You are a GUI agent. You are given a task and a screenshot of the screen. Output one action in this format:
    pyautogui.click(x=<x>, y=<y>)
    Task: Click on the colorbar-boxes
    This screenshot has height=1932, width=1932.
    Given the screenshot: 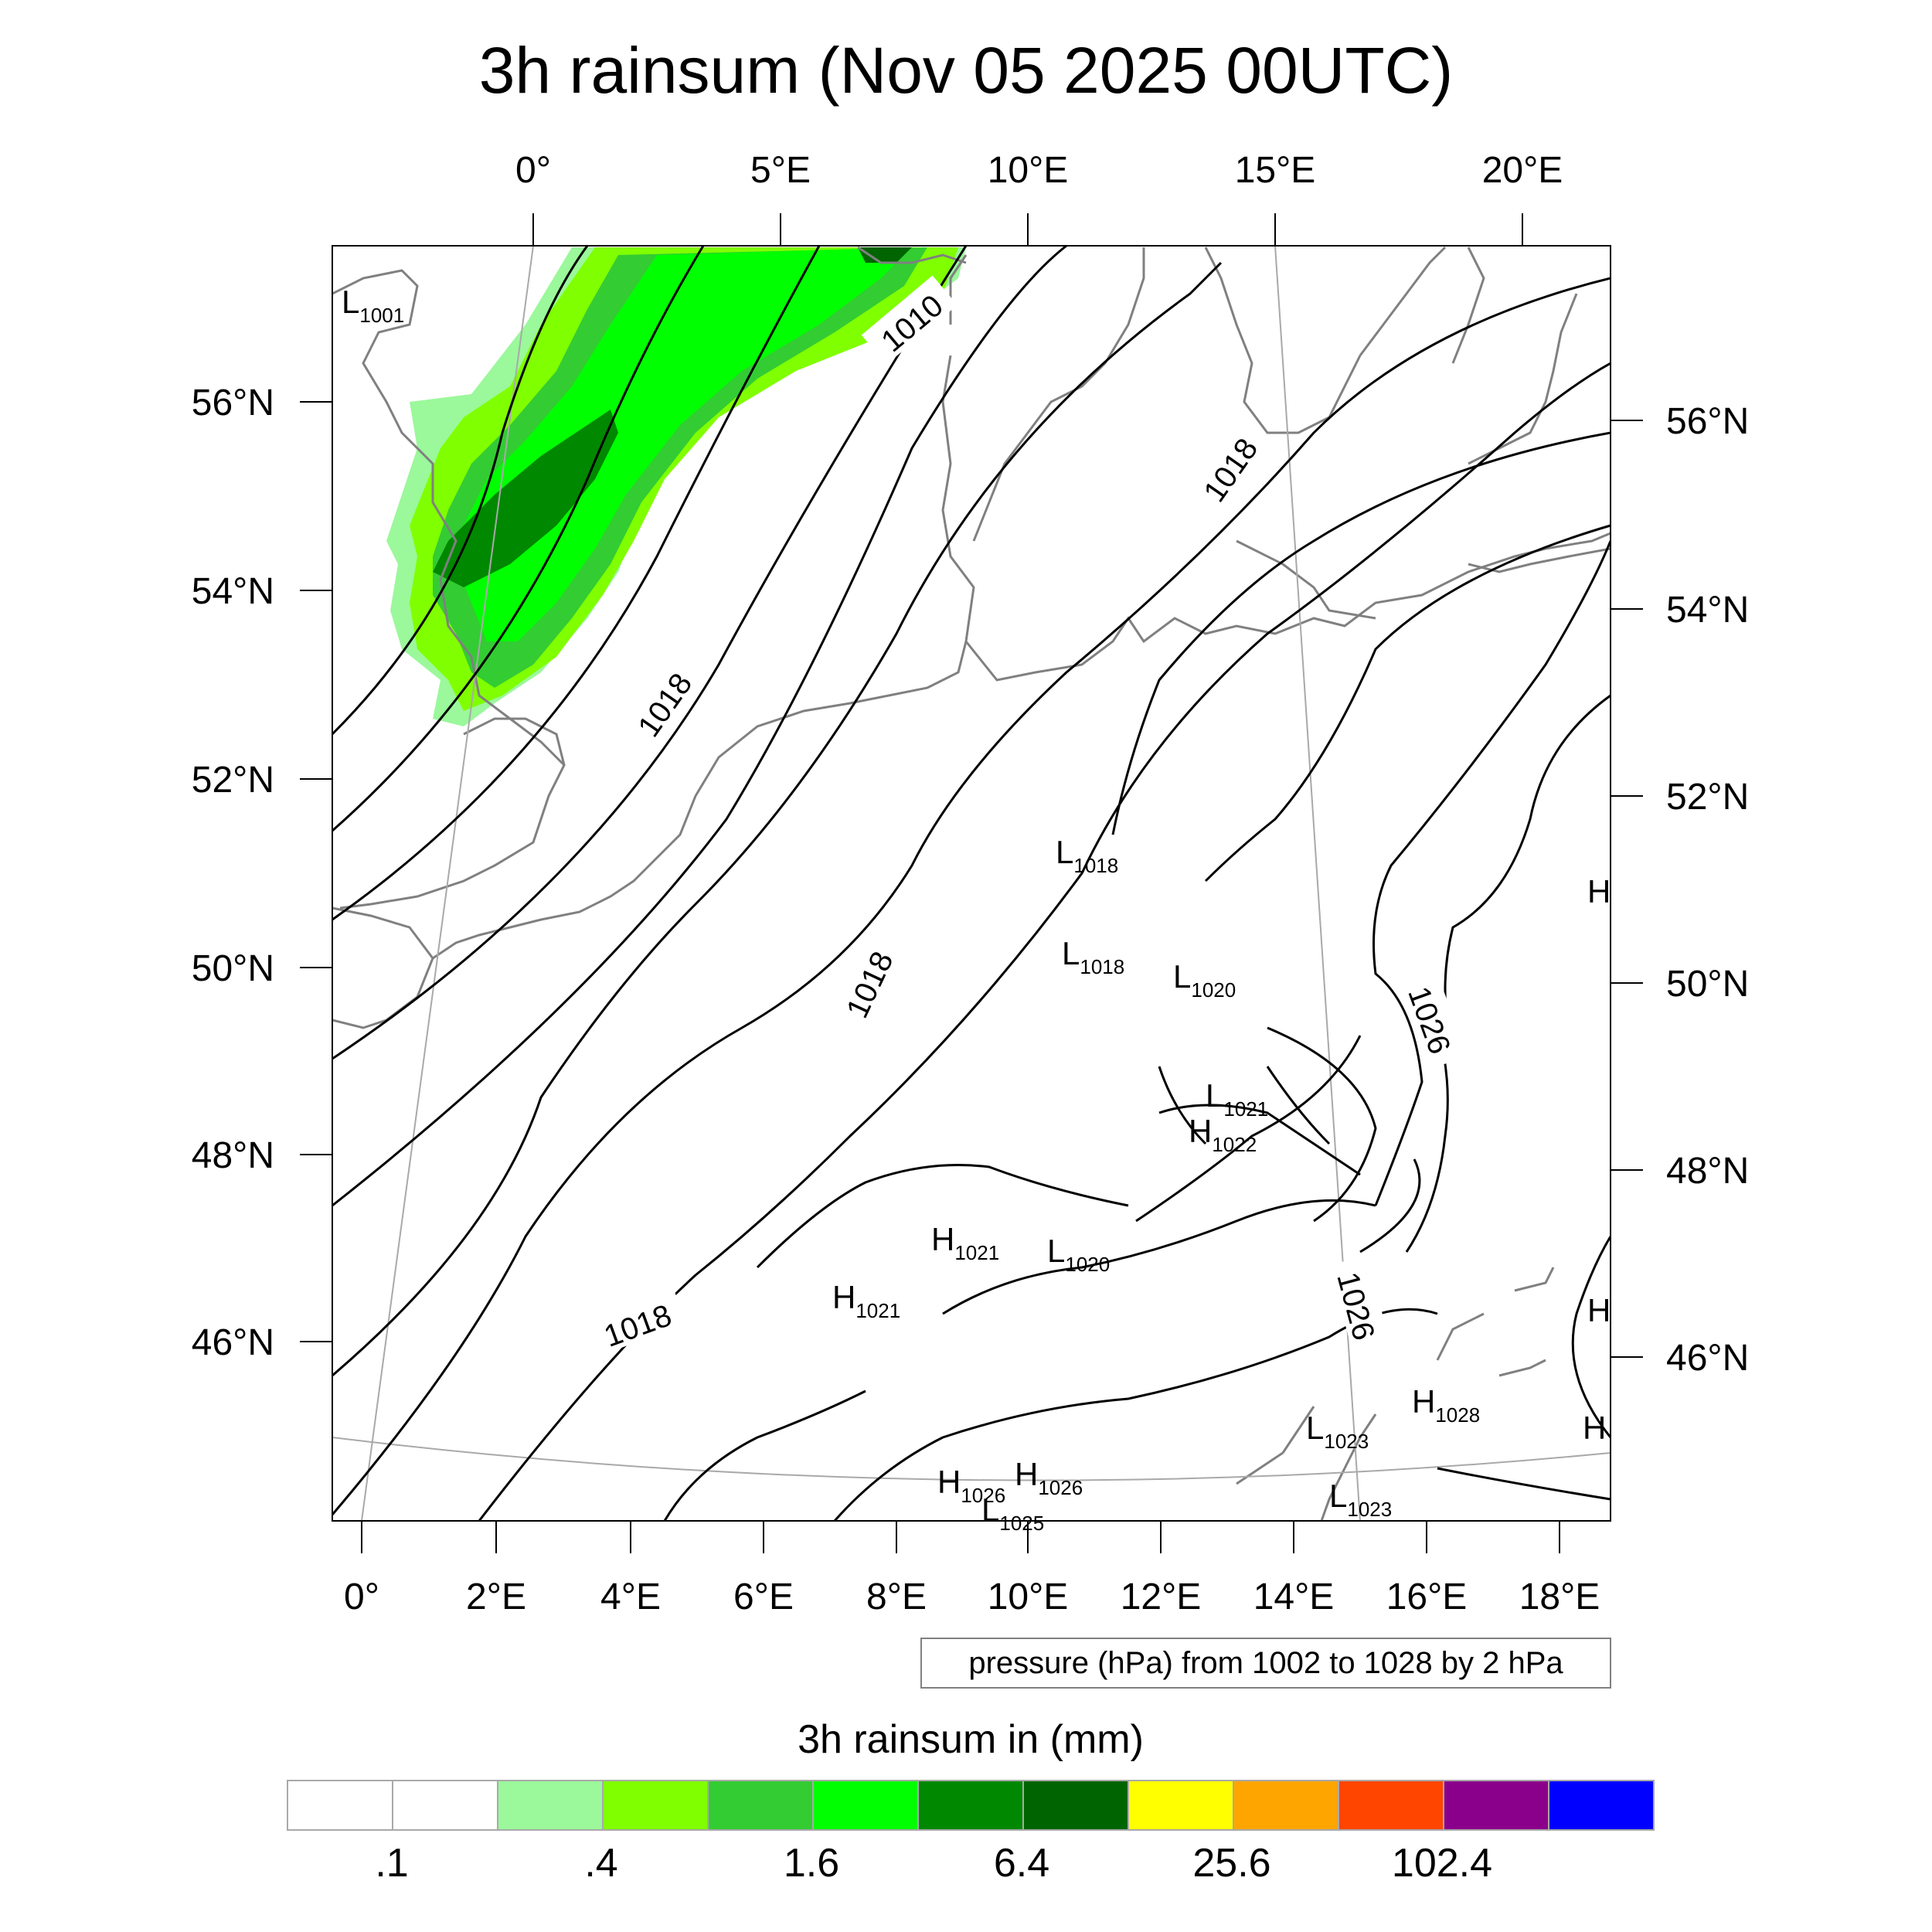 What is the action you would take?
    pyautogui.click(x=971, y=1806)
    